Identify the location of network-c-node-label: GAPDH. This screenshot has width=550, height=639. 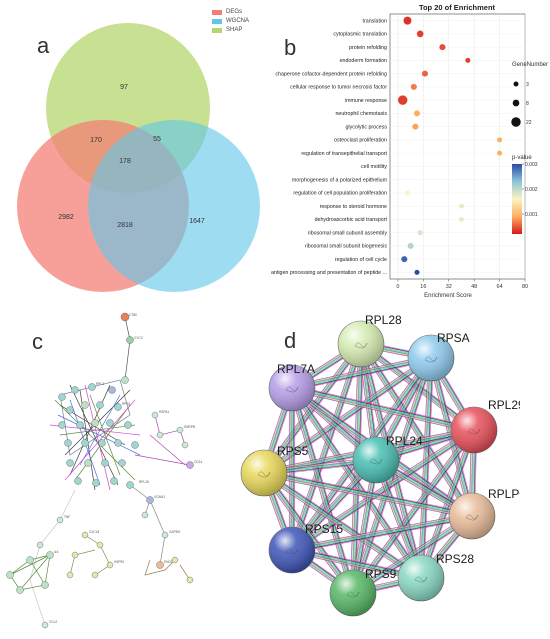
(175, 532).